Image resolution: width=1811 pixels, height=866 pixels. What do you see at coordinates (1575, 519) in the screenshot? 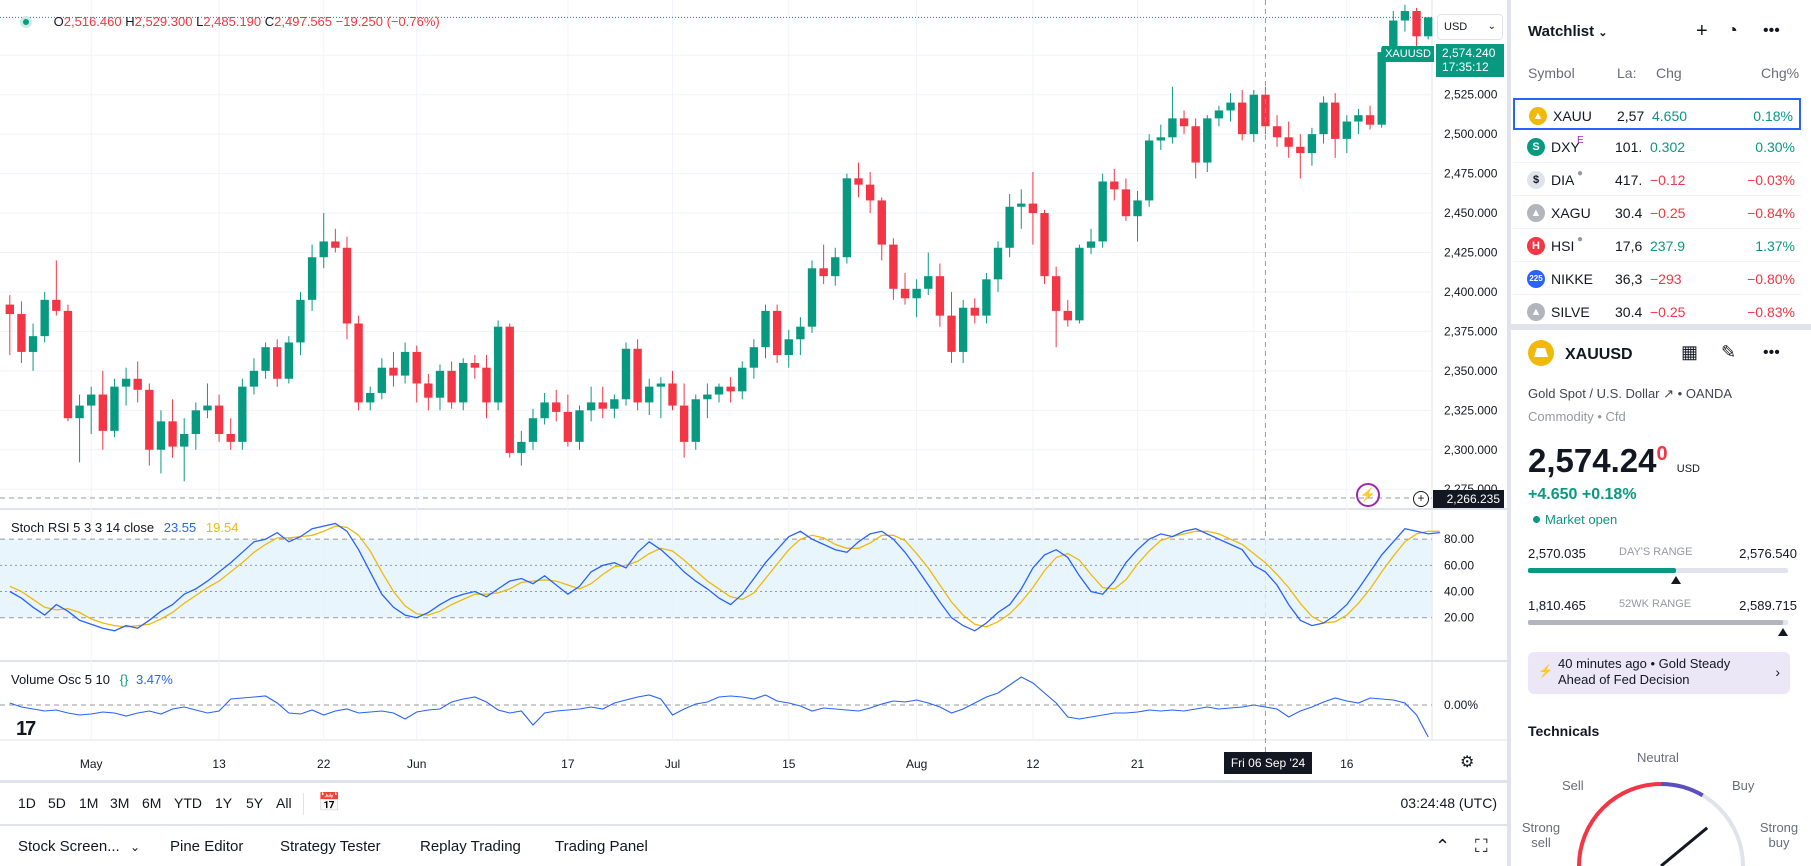
I see `market-status: Market open` at bounding box center [1575, 519].